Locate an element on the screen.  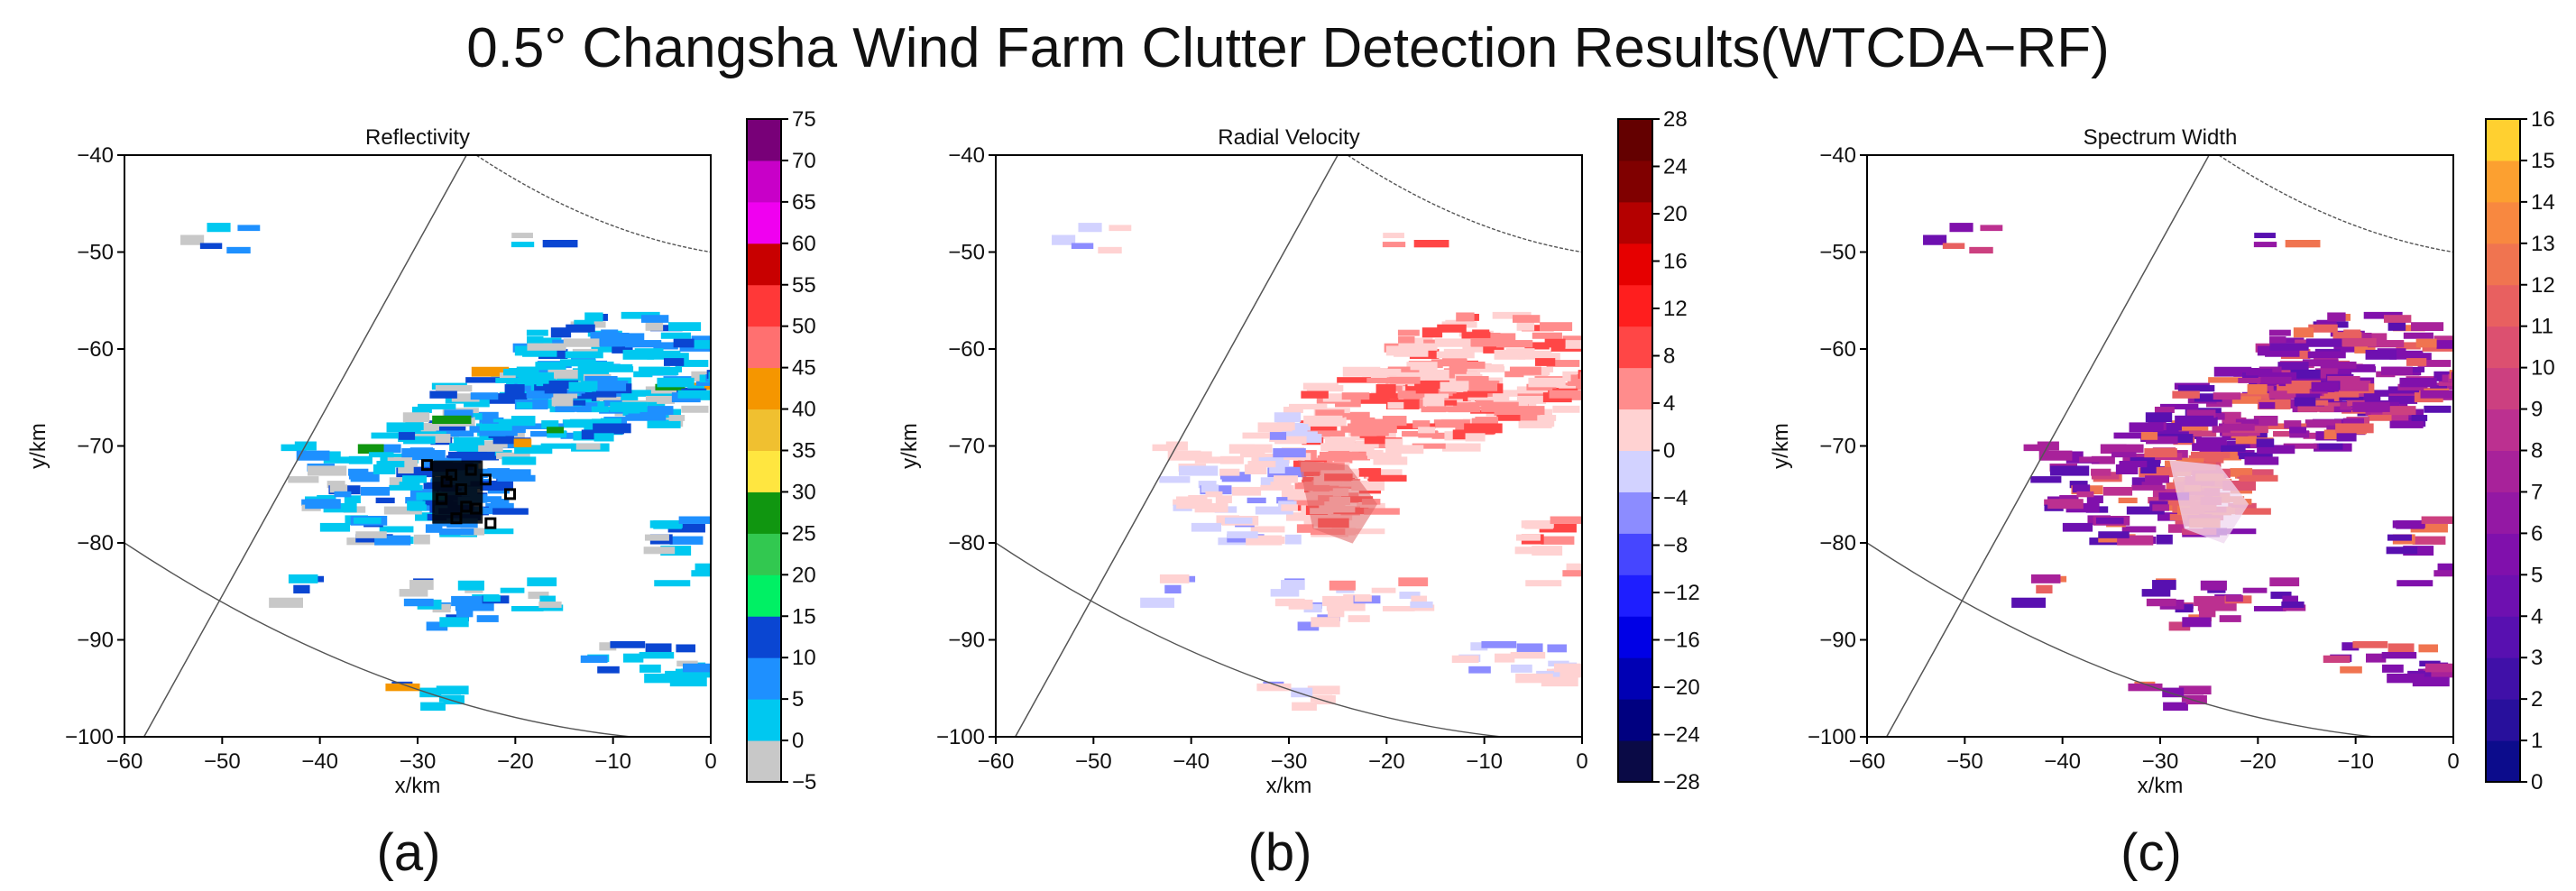
x-tick-label: 0 is located at coordinates (1581, 762).